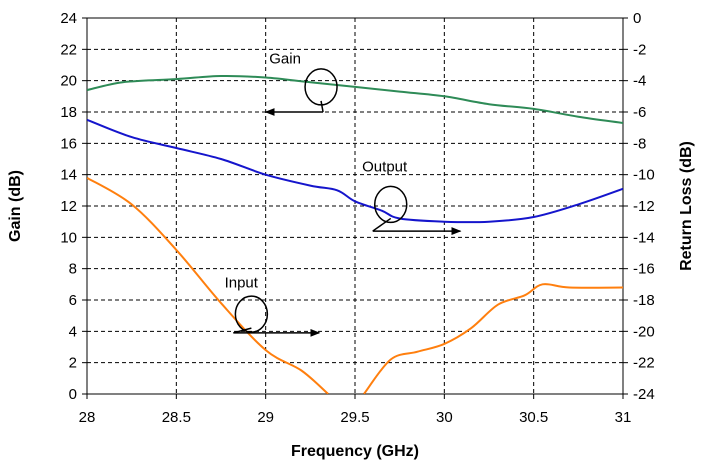 Image resolution: width=709 pixels, height=466 pixels. What do you see at coordinates (68, 18) in the screenshot?
I see `y-tick-label: 24` at bounding box center [68, 18].